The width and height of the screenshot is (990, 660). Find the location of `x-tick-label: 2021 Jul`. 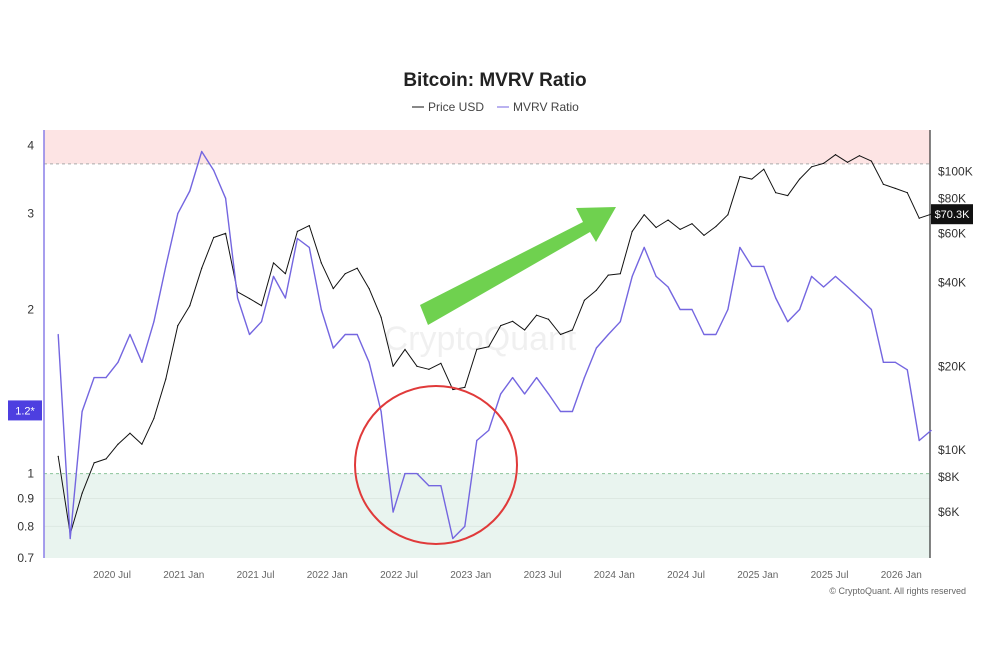

x-tick-label: 2021 Jul is located at coordinates (256, 575).